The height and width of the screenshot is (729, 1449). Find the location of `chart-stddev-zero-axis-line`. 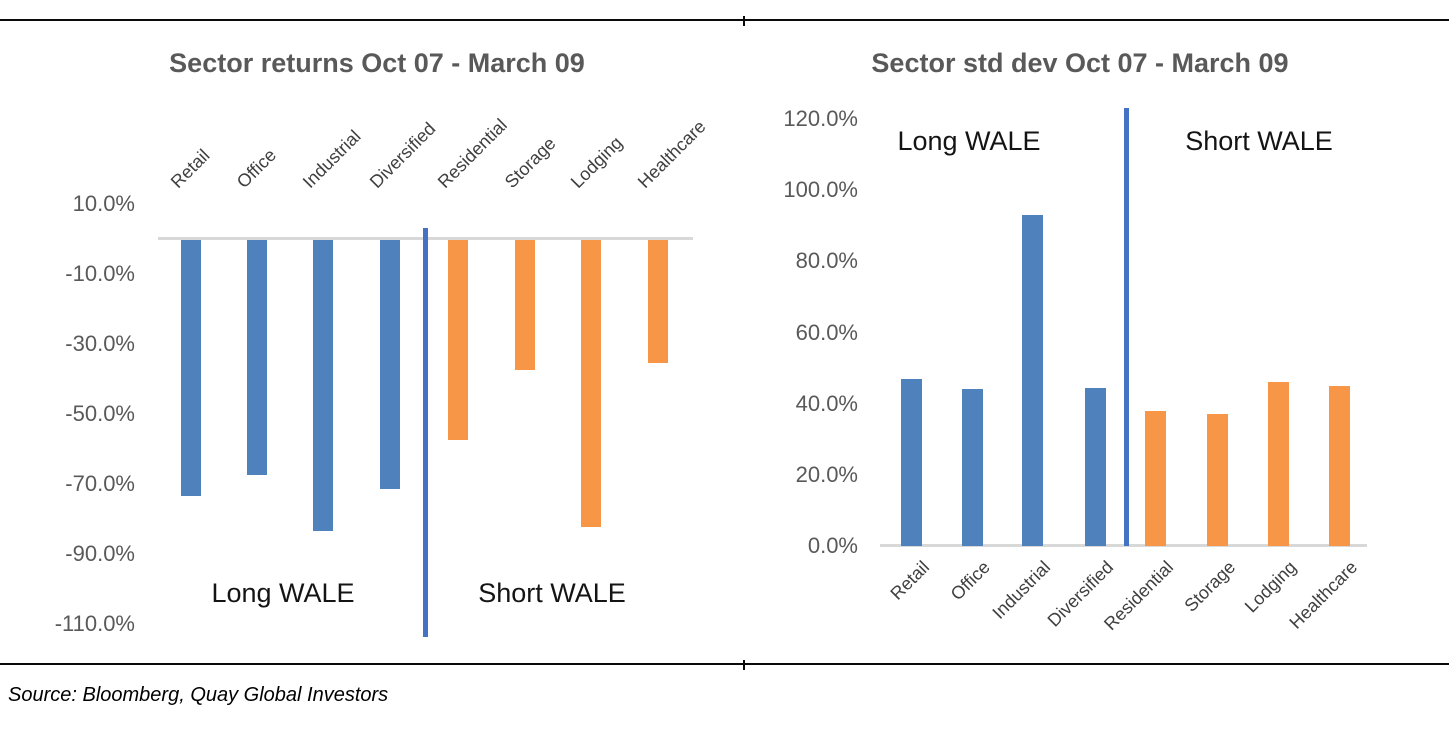

chart-stddev-zero-axis-line is located at coordinates (1123, 545).